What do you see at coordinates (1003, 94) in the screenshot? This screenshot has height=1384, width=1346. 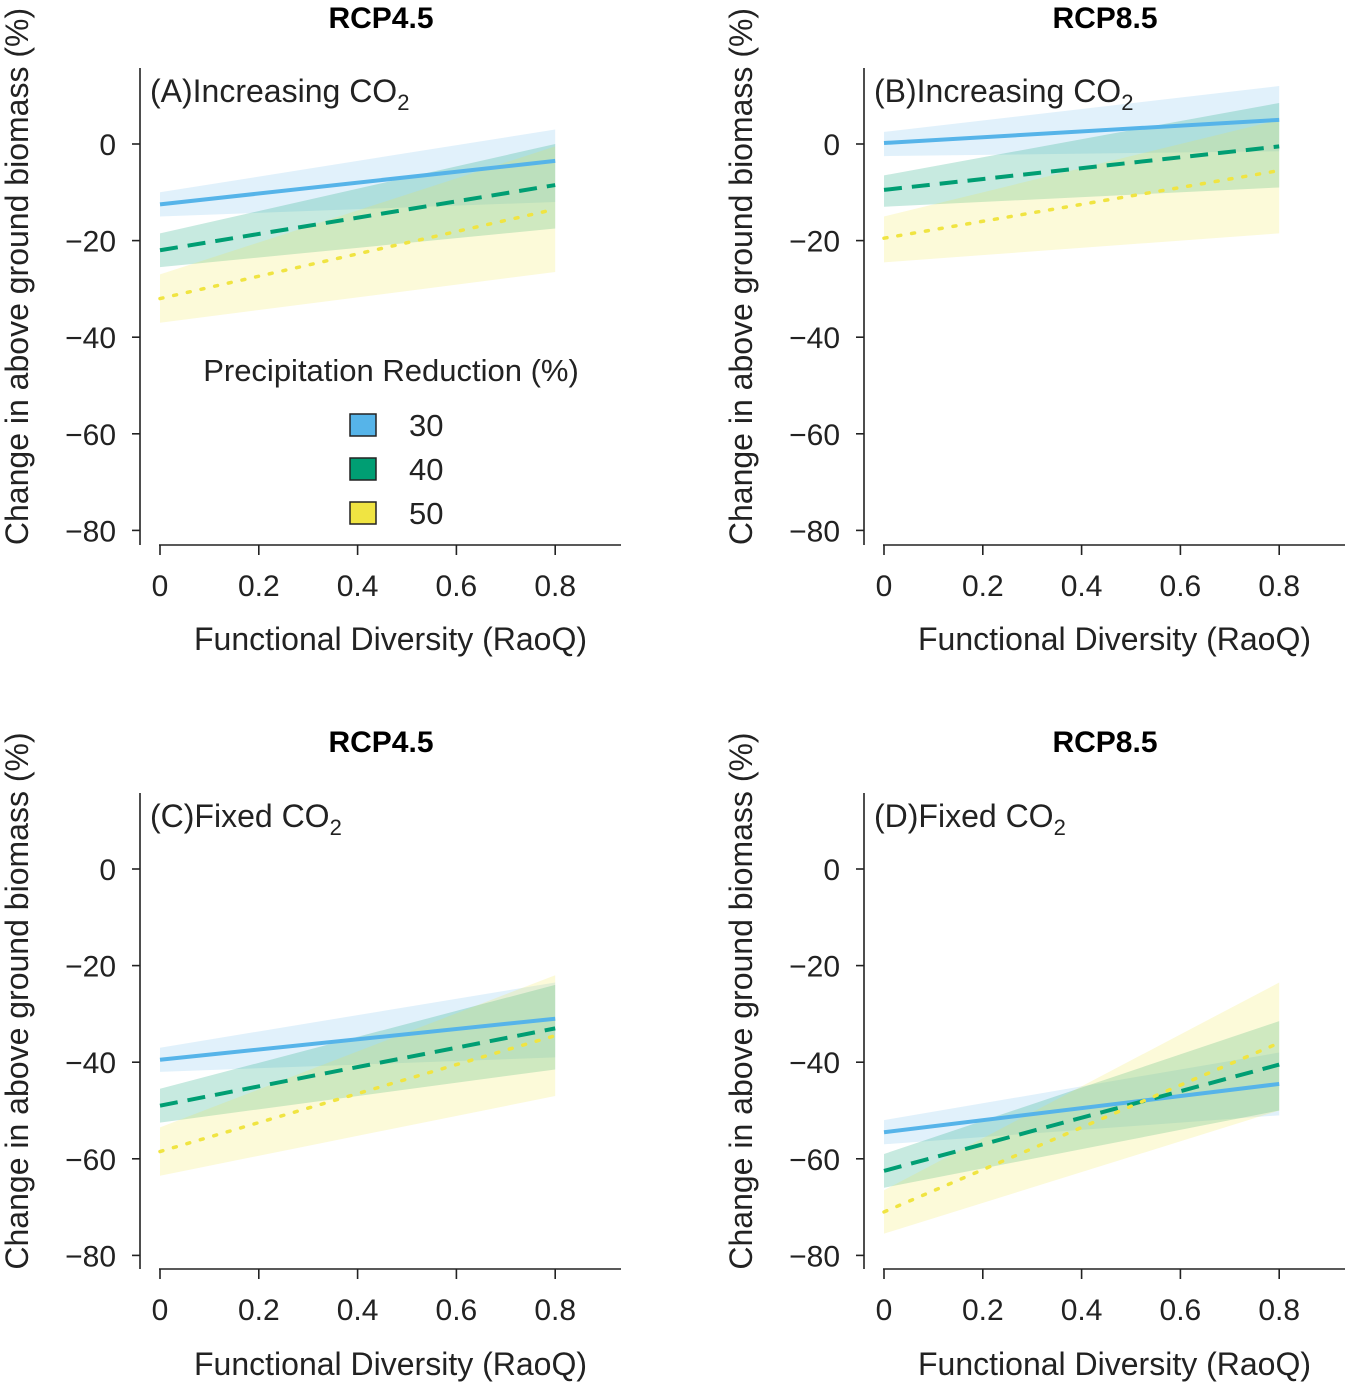 I see `panel-label: (B)Increasing CO2` at bounding box center [1003, 94].